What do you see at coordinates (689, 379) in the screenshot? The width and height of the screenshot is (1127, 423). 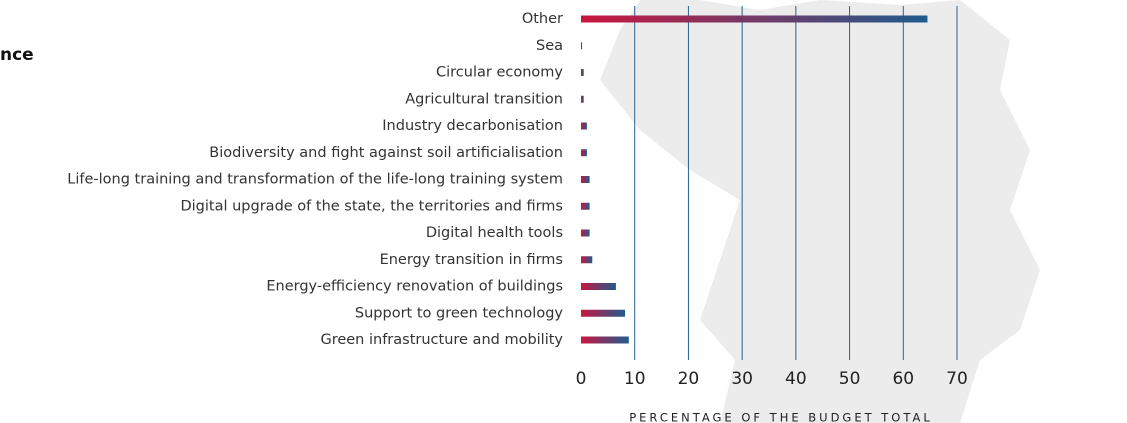 I see `x-tick-label: 20` at bounding box center [689, 379].